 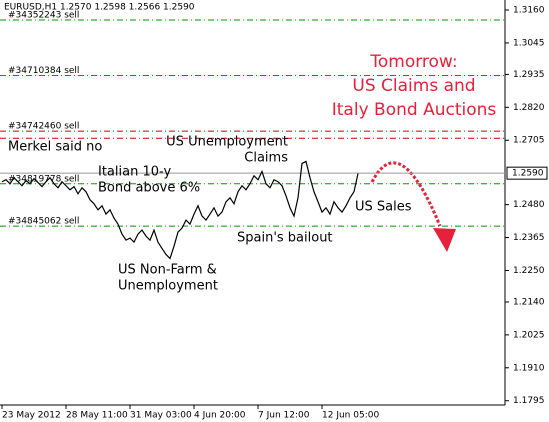 I want to click on y-tick-label: 1.2365, so click(x=529, y=238).